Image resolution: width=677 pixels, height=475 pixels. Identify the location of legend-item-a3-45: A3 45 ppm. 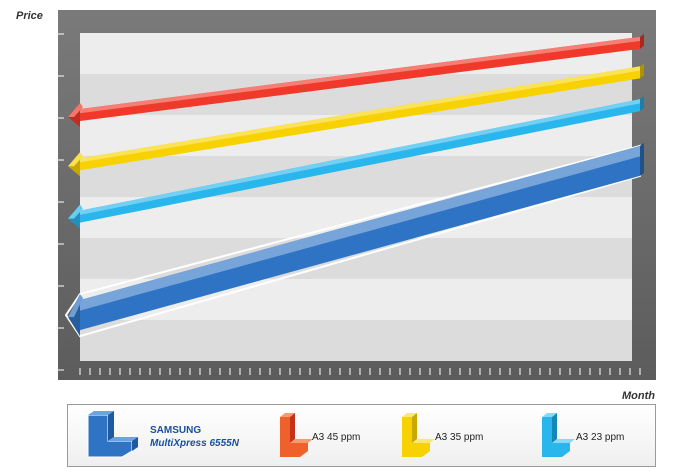
(328, 435).